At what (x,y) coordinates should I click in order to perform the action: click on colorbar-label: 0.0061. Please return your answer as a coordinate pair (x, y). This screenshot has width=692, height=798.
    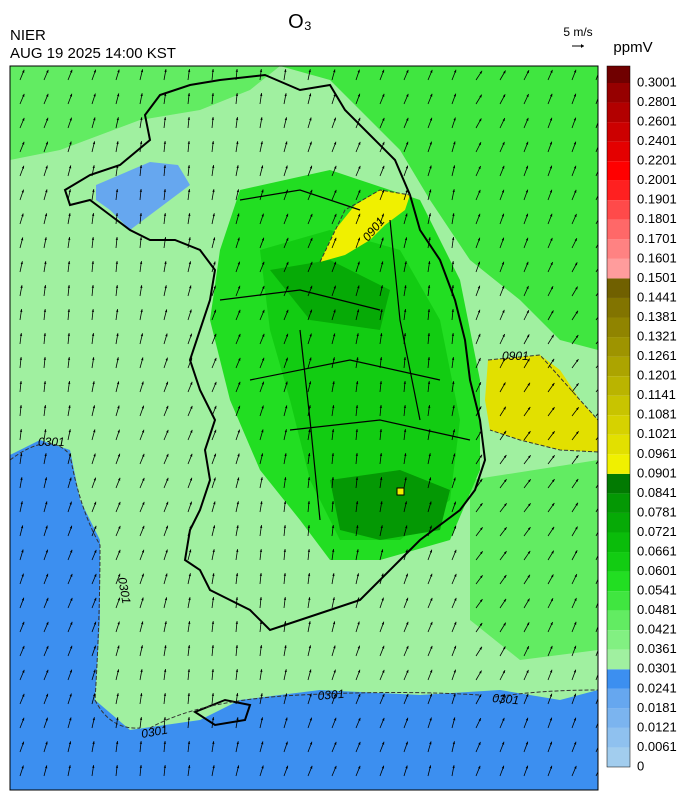
    Looking at the image, I should click on (657, 746).